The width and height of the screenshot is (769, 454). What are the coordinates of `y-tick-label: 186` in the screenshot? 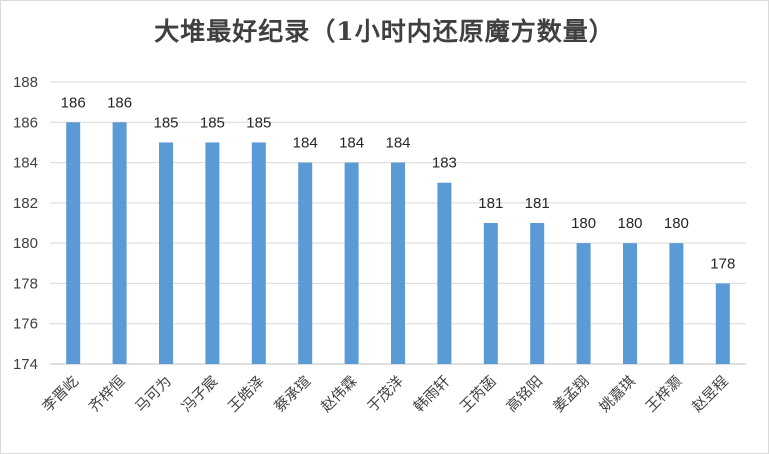 It's located at (25, 122).